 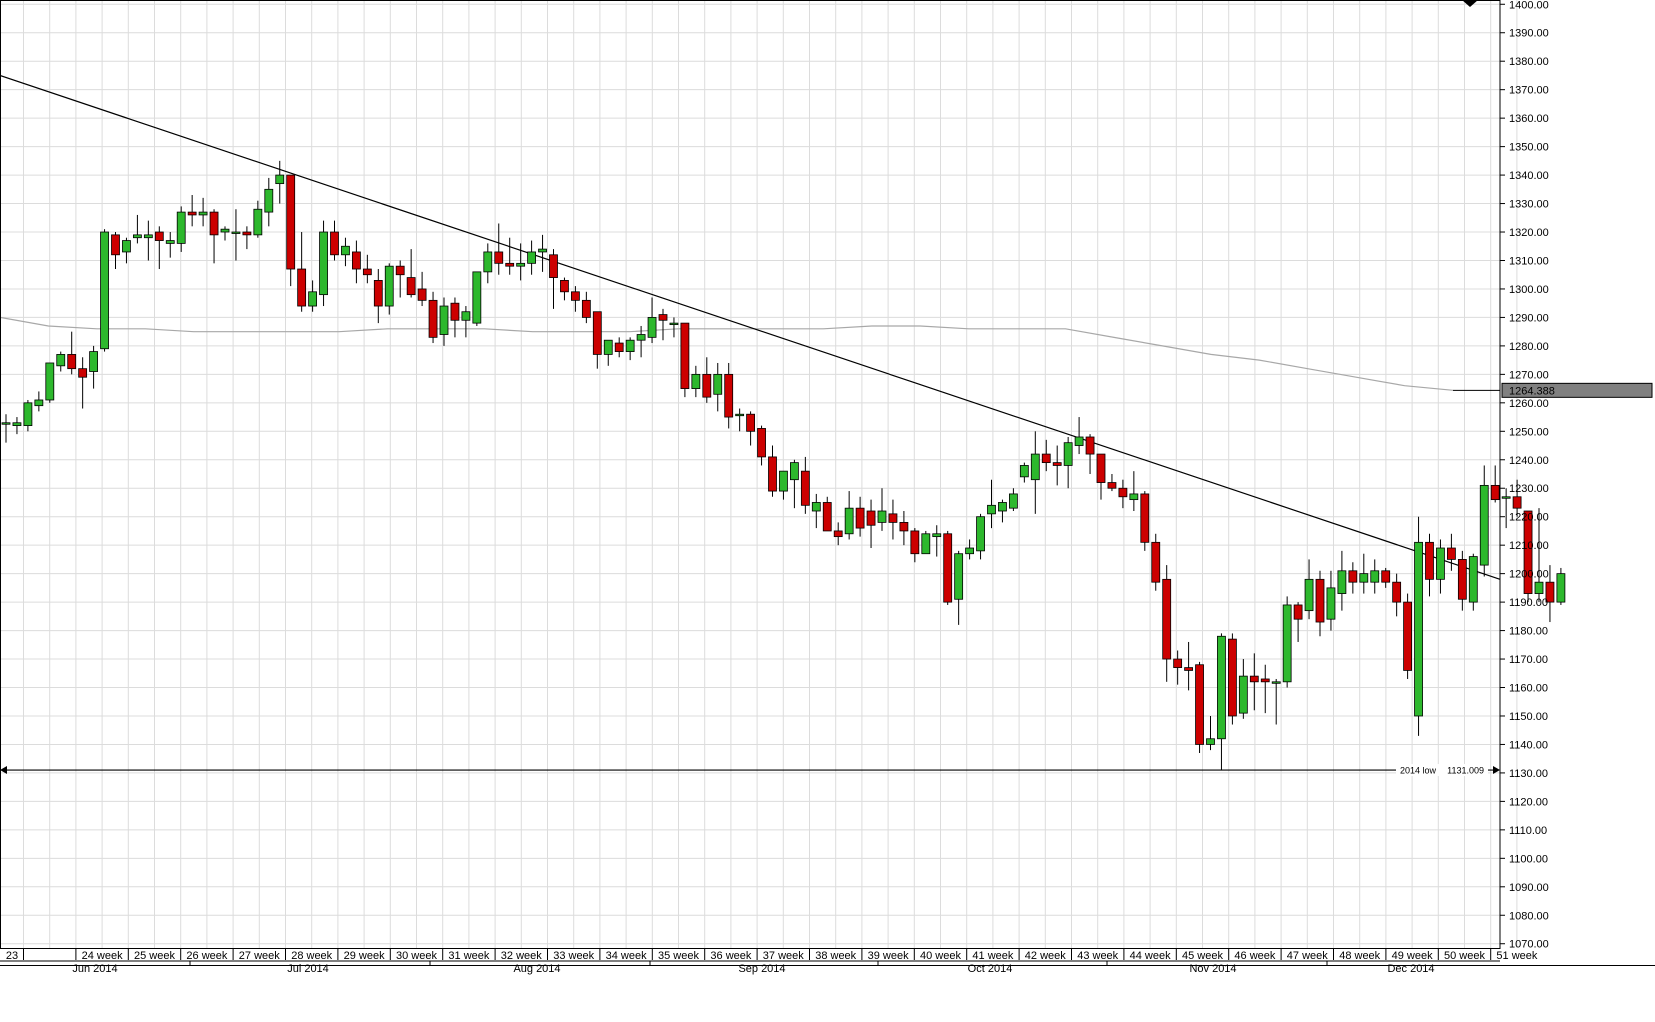 I want to click on y-tick-label: 1100.00, so click(x=1528, y=859).